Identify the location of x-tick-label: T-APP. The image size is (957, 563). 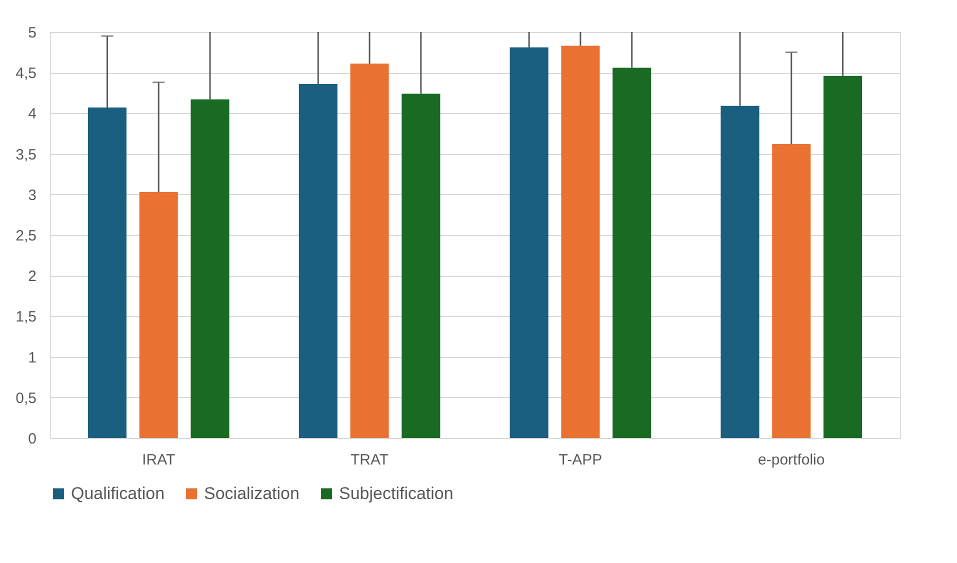
(580, 460).